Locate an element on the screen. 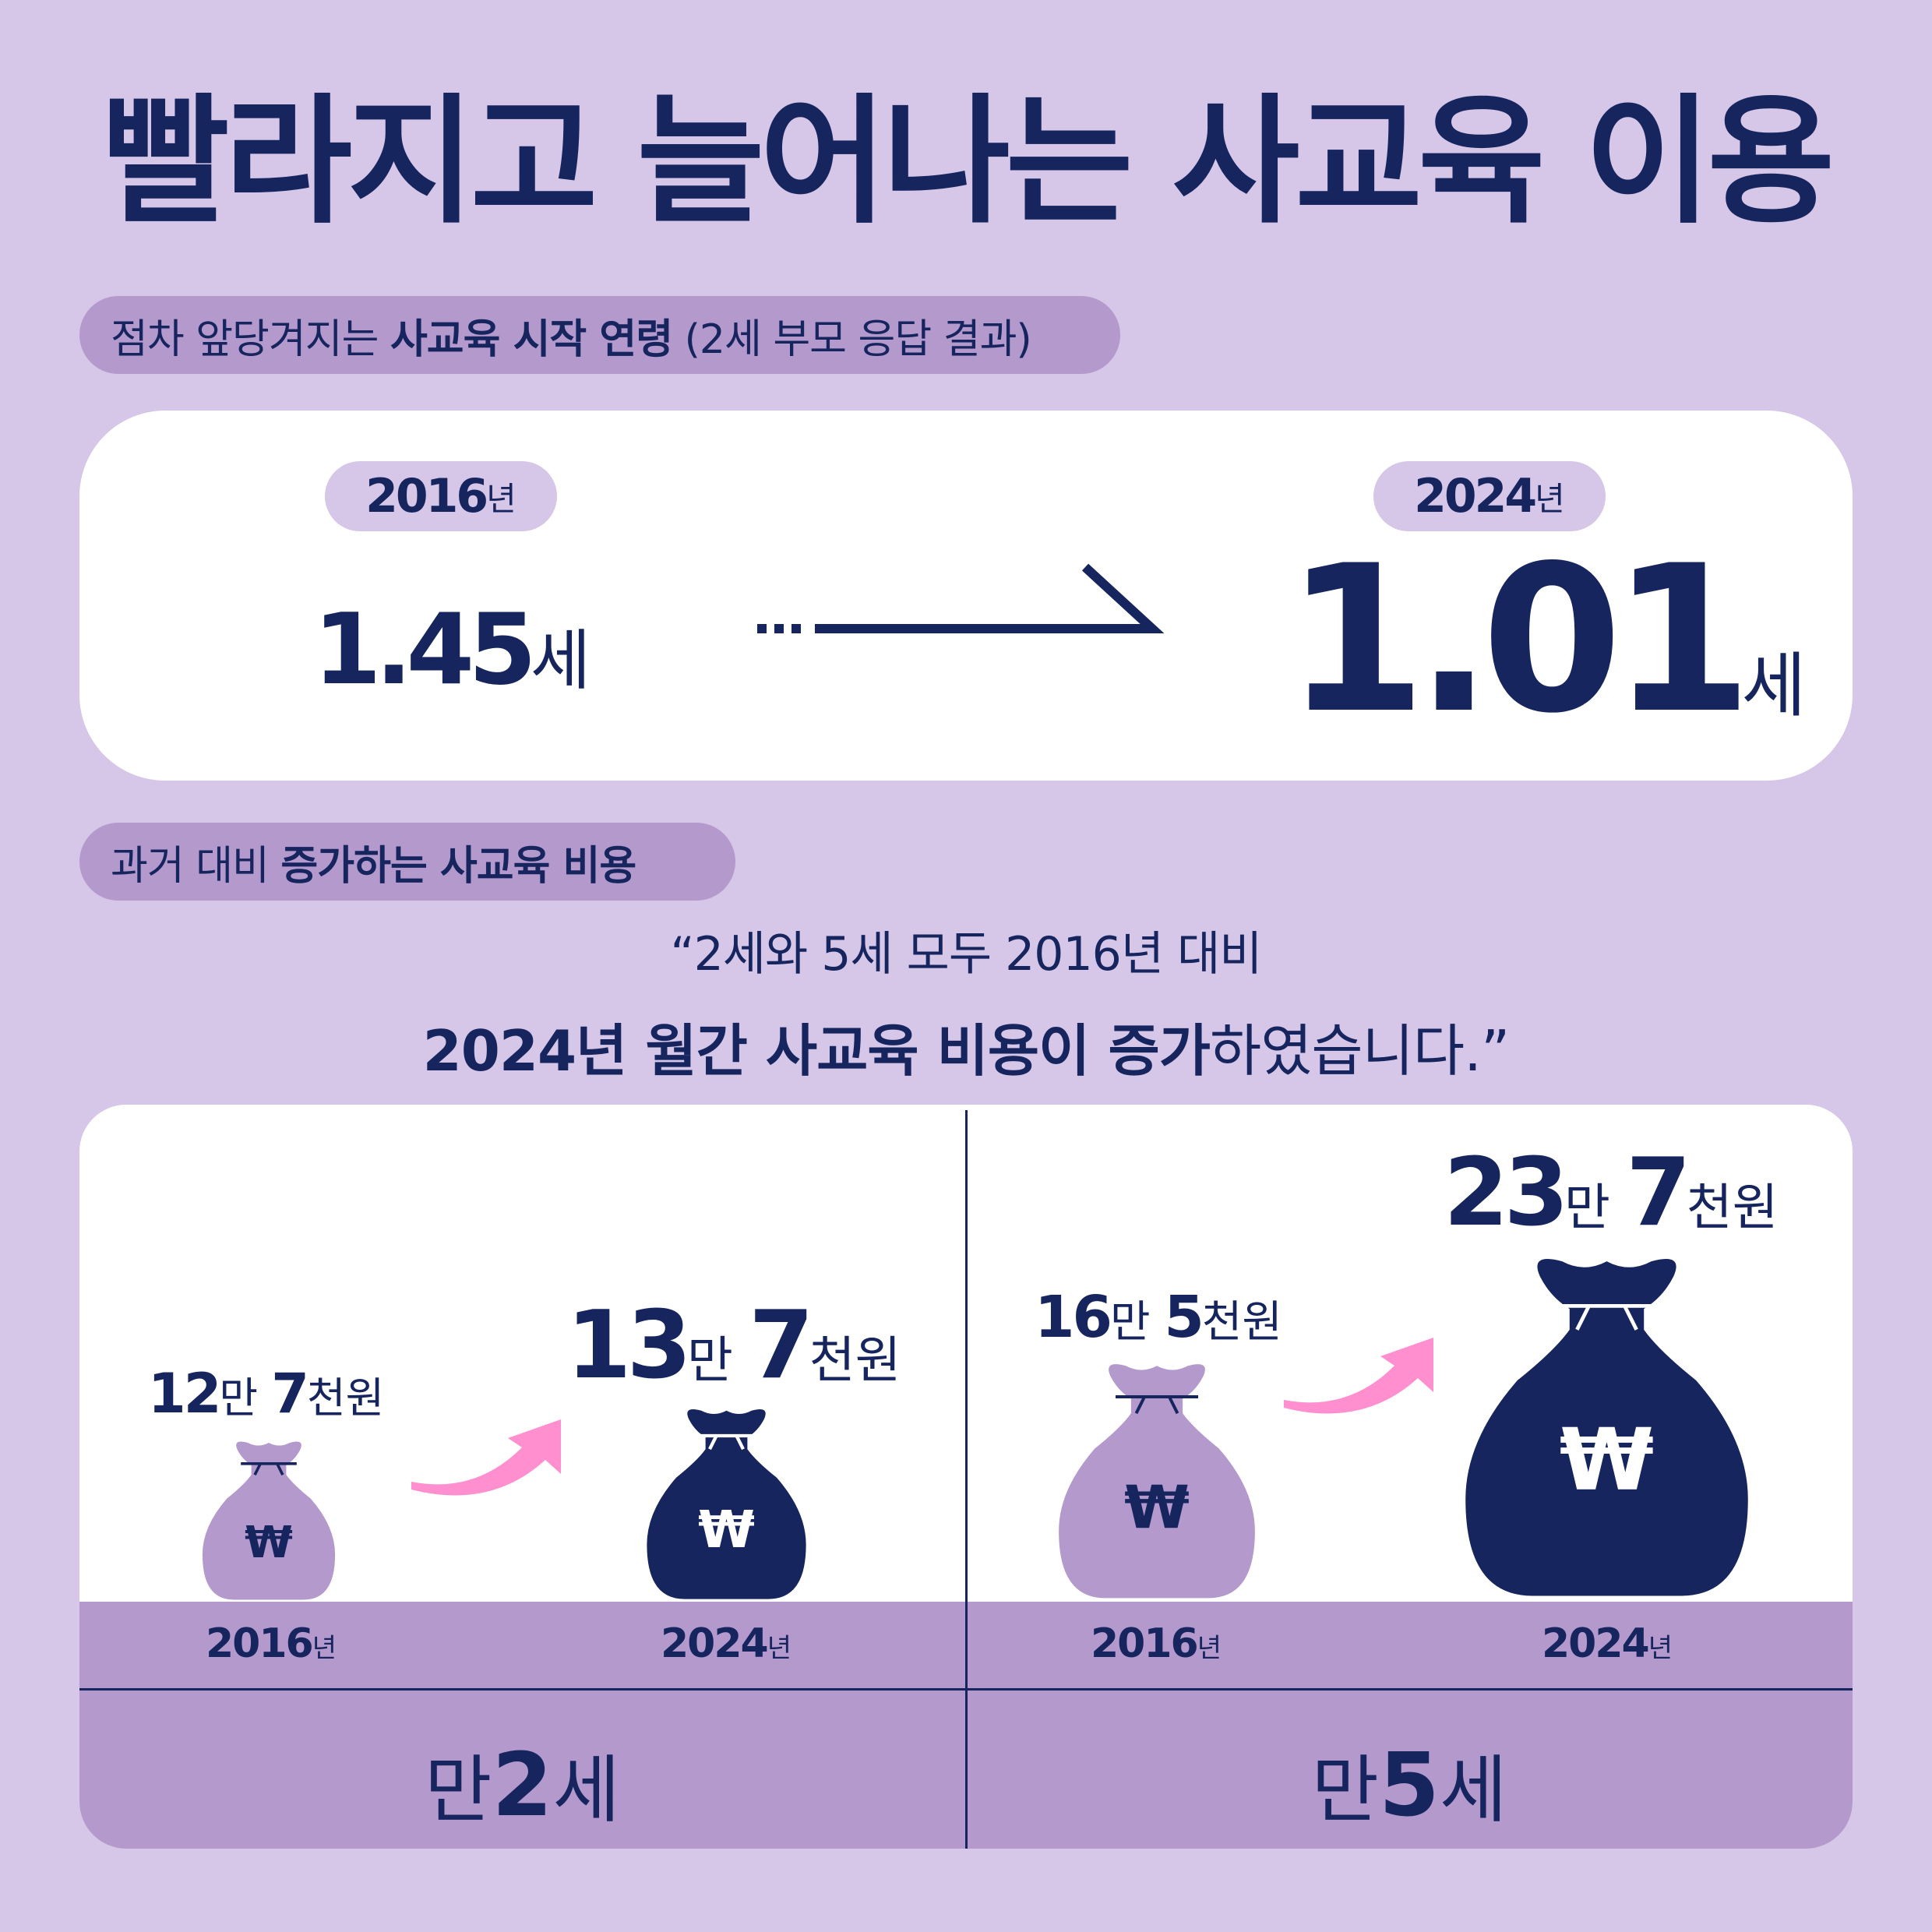  group-number: 5 is located at coordinates (1410, 1785).